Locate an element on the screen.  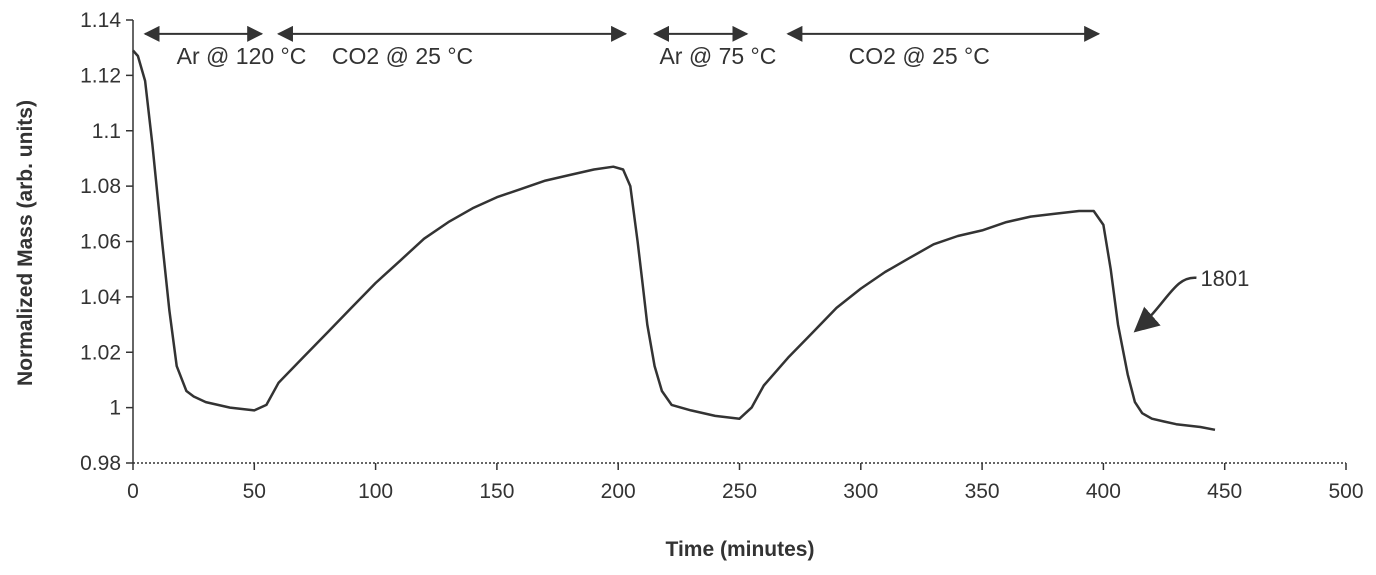
y-tick-label: 1.02 is located at coordinates (100, 352).